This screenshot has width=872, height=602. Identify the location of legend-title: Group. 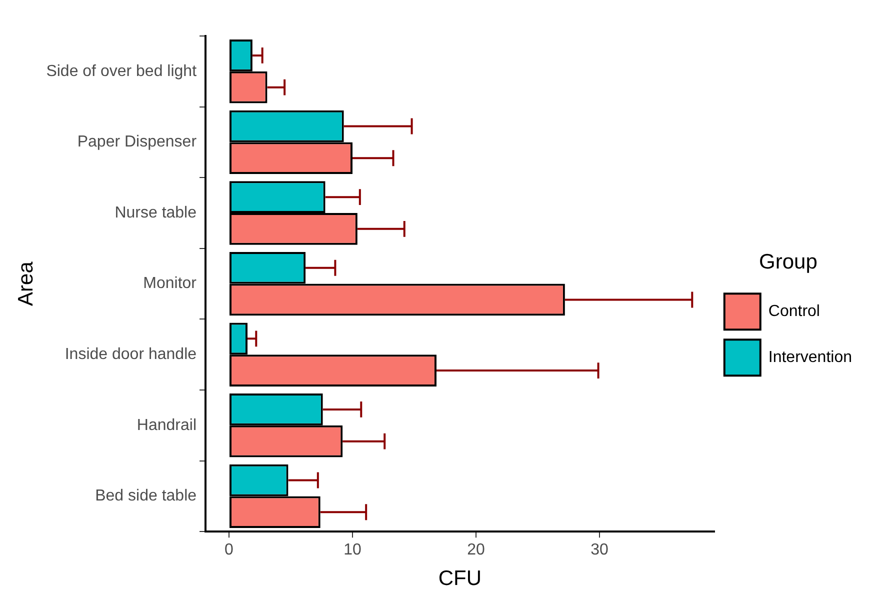
(788, 262).